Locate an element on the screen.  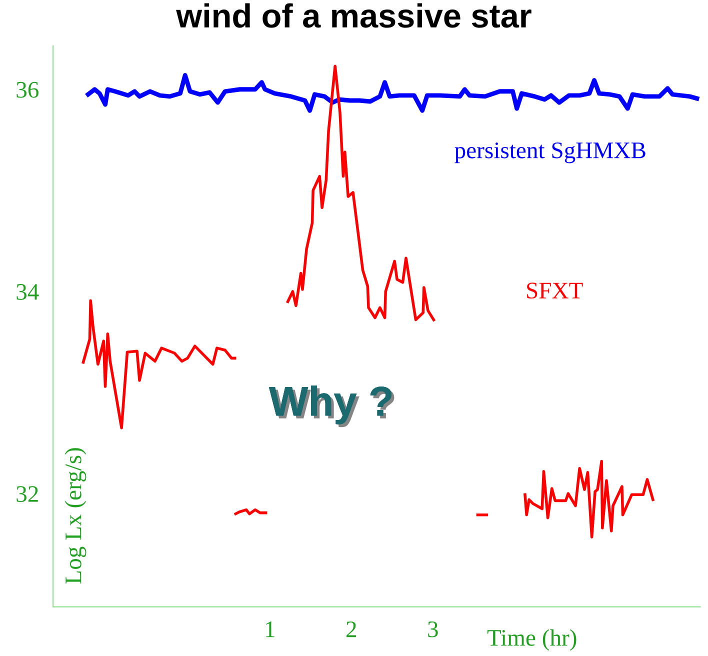
annotation: Why ? is located at coordinates (331, 406).